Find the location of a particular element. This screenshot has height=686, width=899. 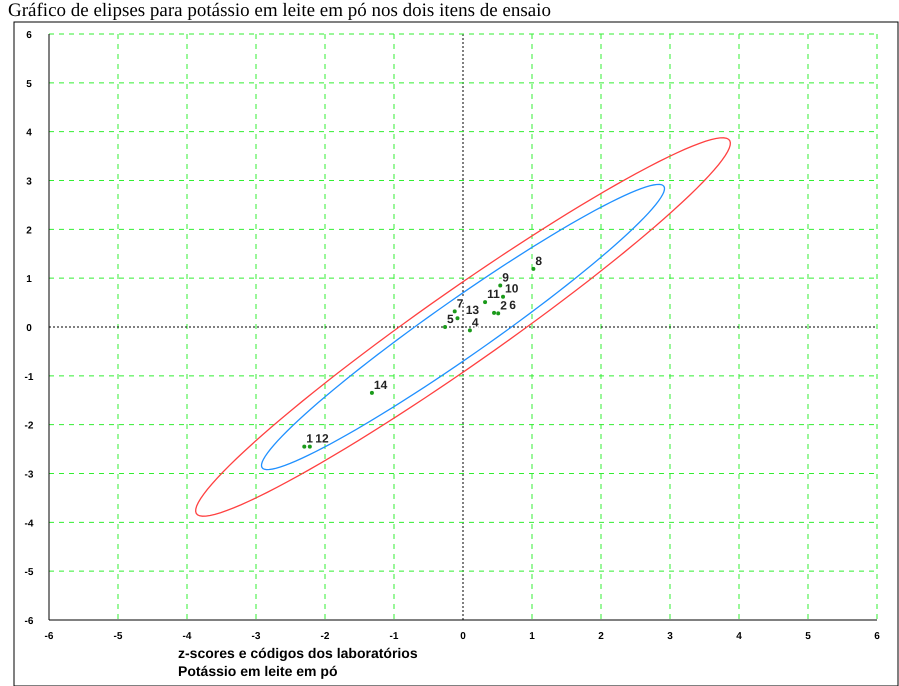

x-tick-label: 6 is located at coordinates (877, 636).